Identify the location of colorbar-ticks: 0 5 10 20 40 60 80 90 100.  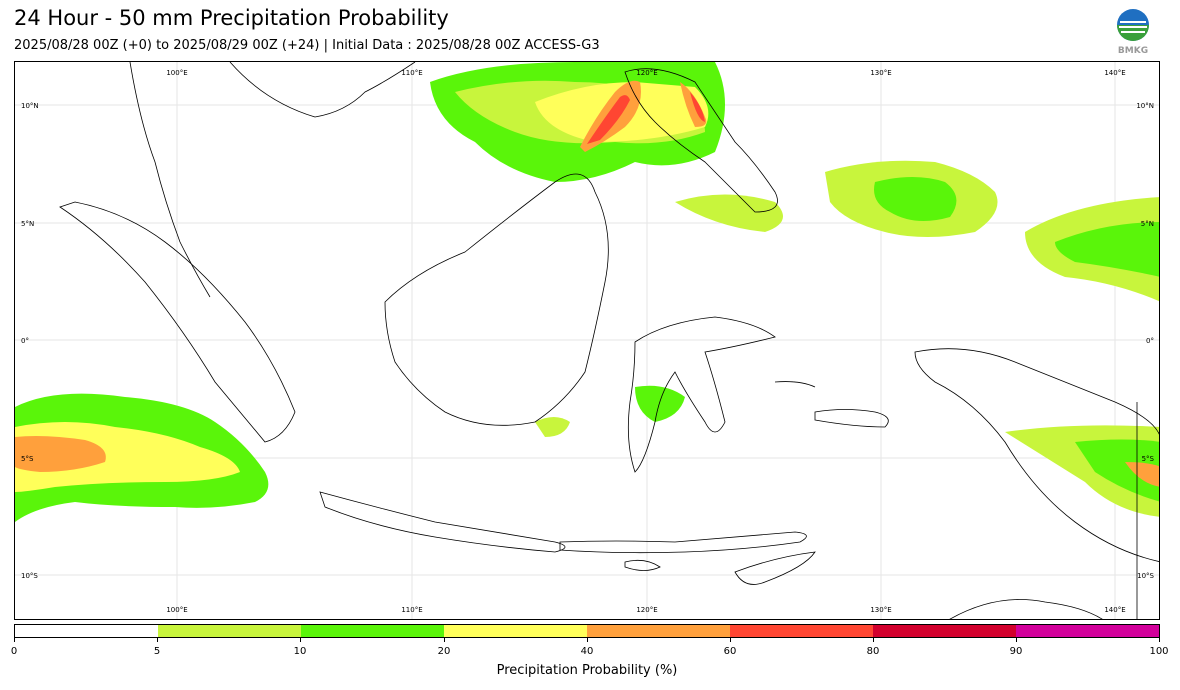
(589, 648).